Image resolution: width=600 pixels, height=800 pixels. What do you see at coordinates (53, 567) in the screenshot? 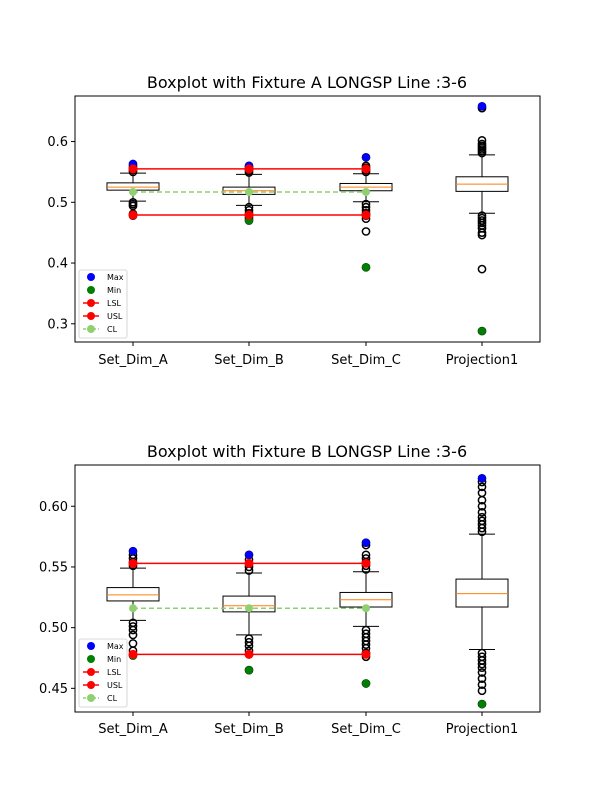
I see `y-tick-label: 0.55` at bounding box center [53, 567].